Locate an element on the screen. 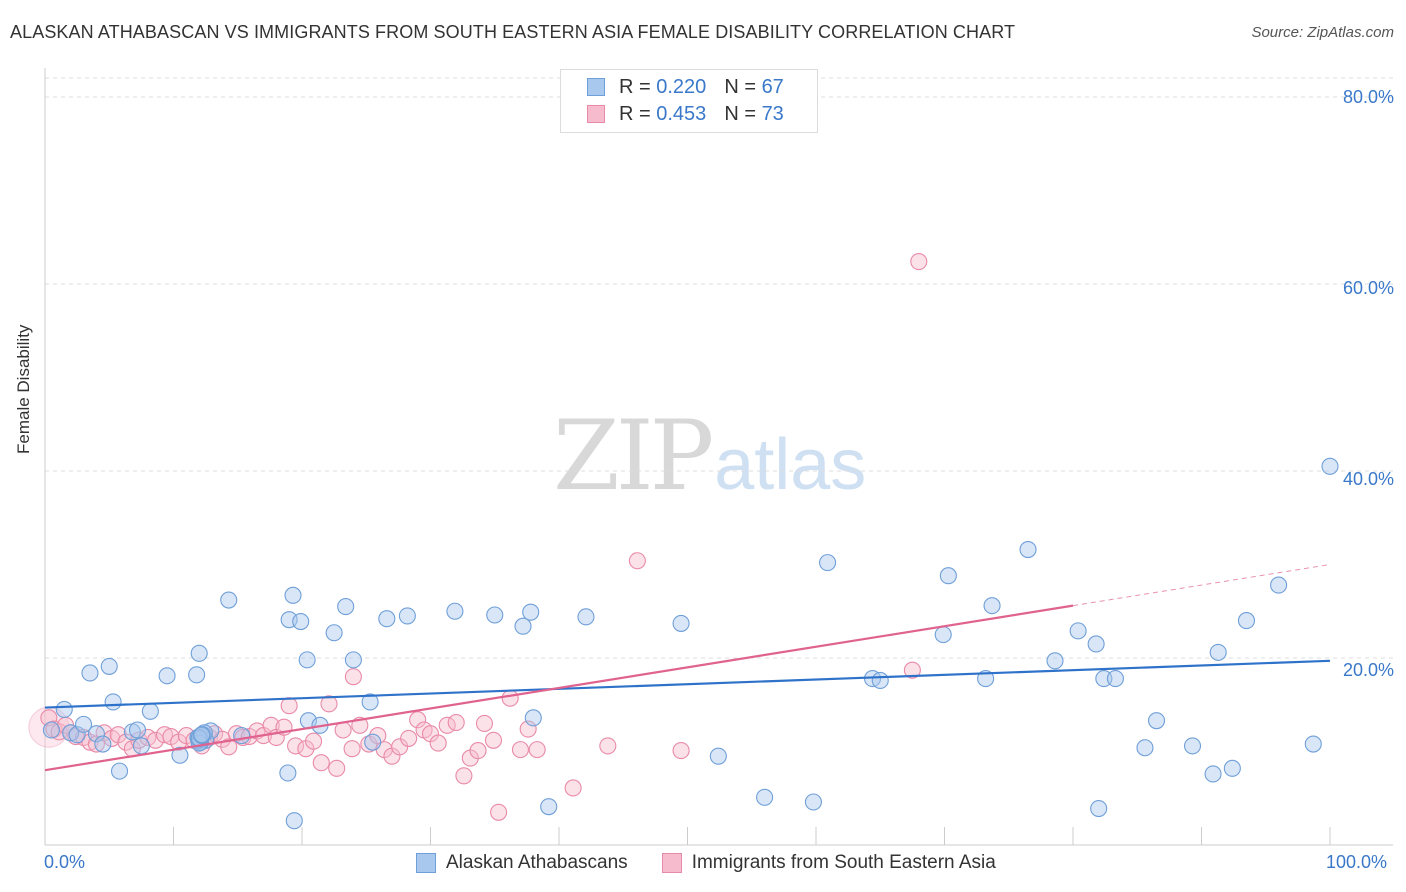 This screenshot has height=892, width=1406. y-tick-label-60: 60.0% is located at coordinates (1368, 288).